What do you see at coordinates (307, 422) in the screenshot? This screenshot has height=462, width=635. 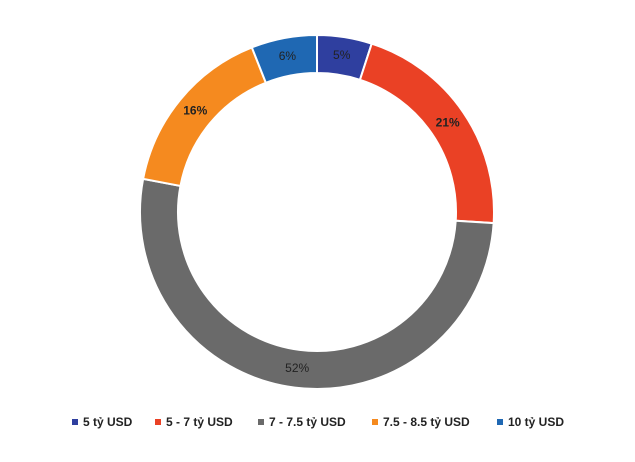 I see `legend-label: 7 - 7.5 tỷ USD` at bounding box center [307, 422].